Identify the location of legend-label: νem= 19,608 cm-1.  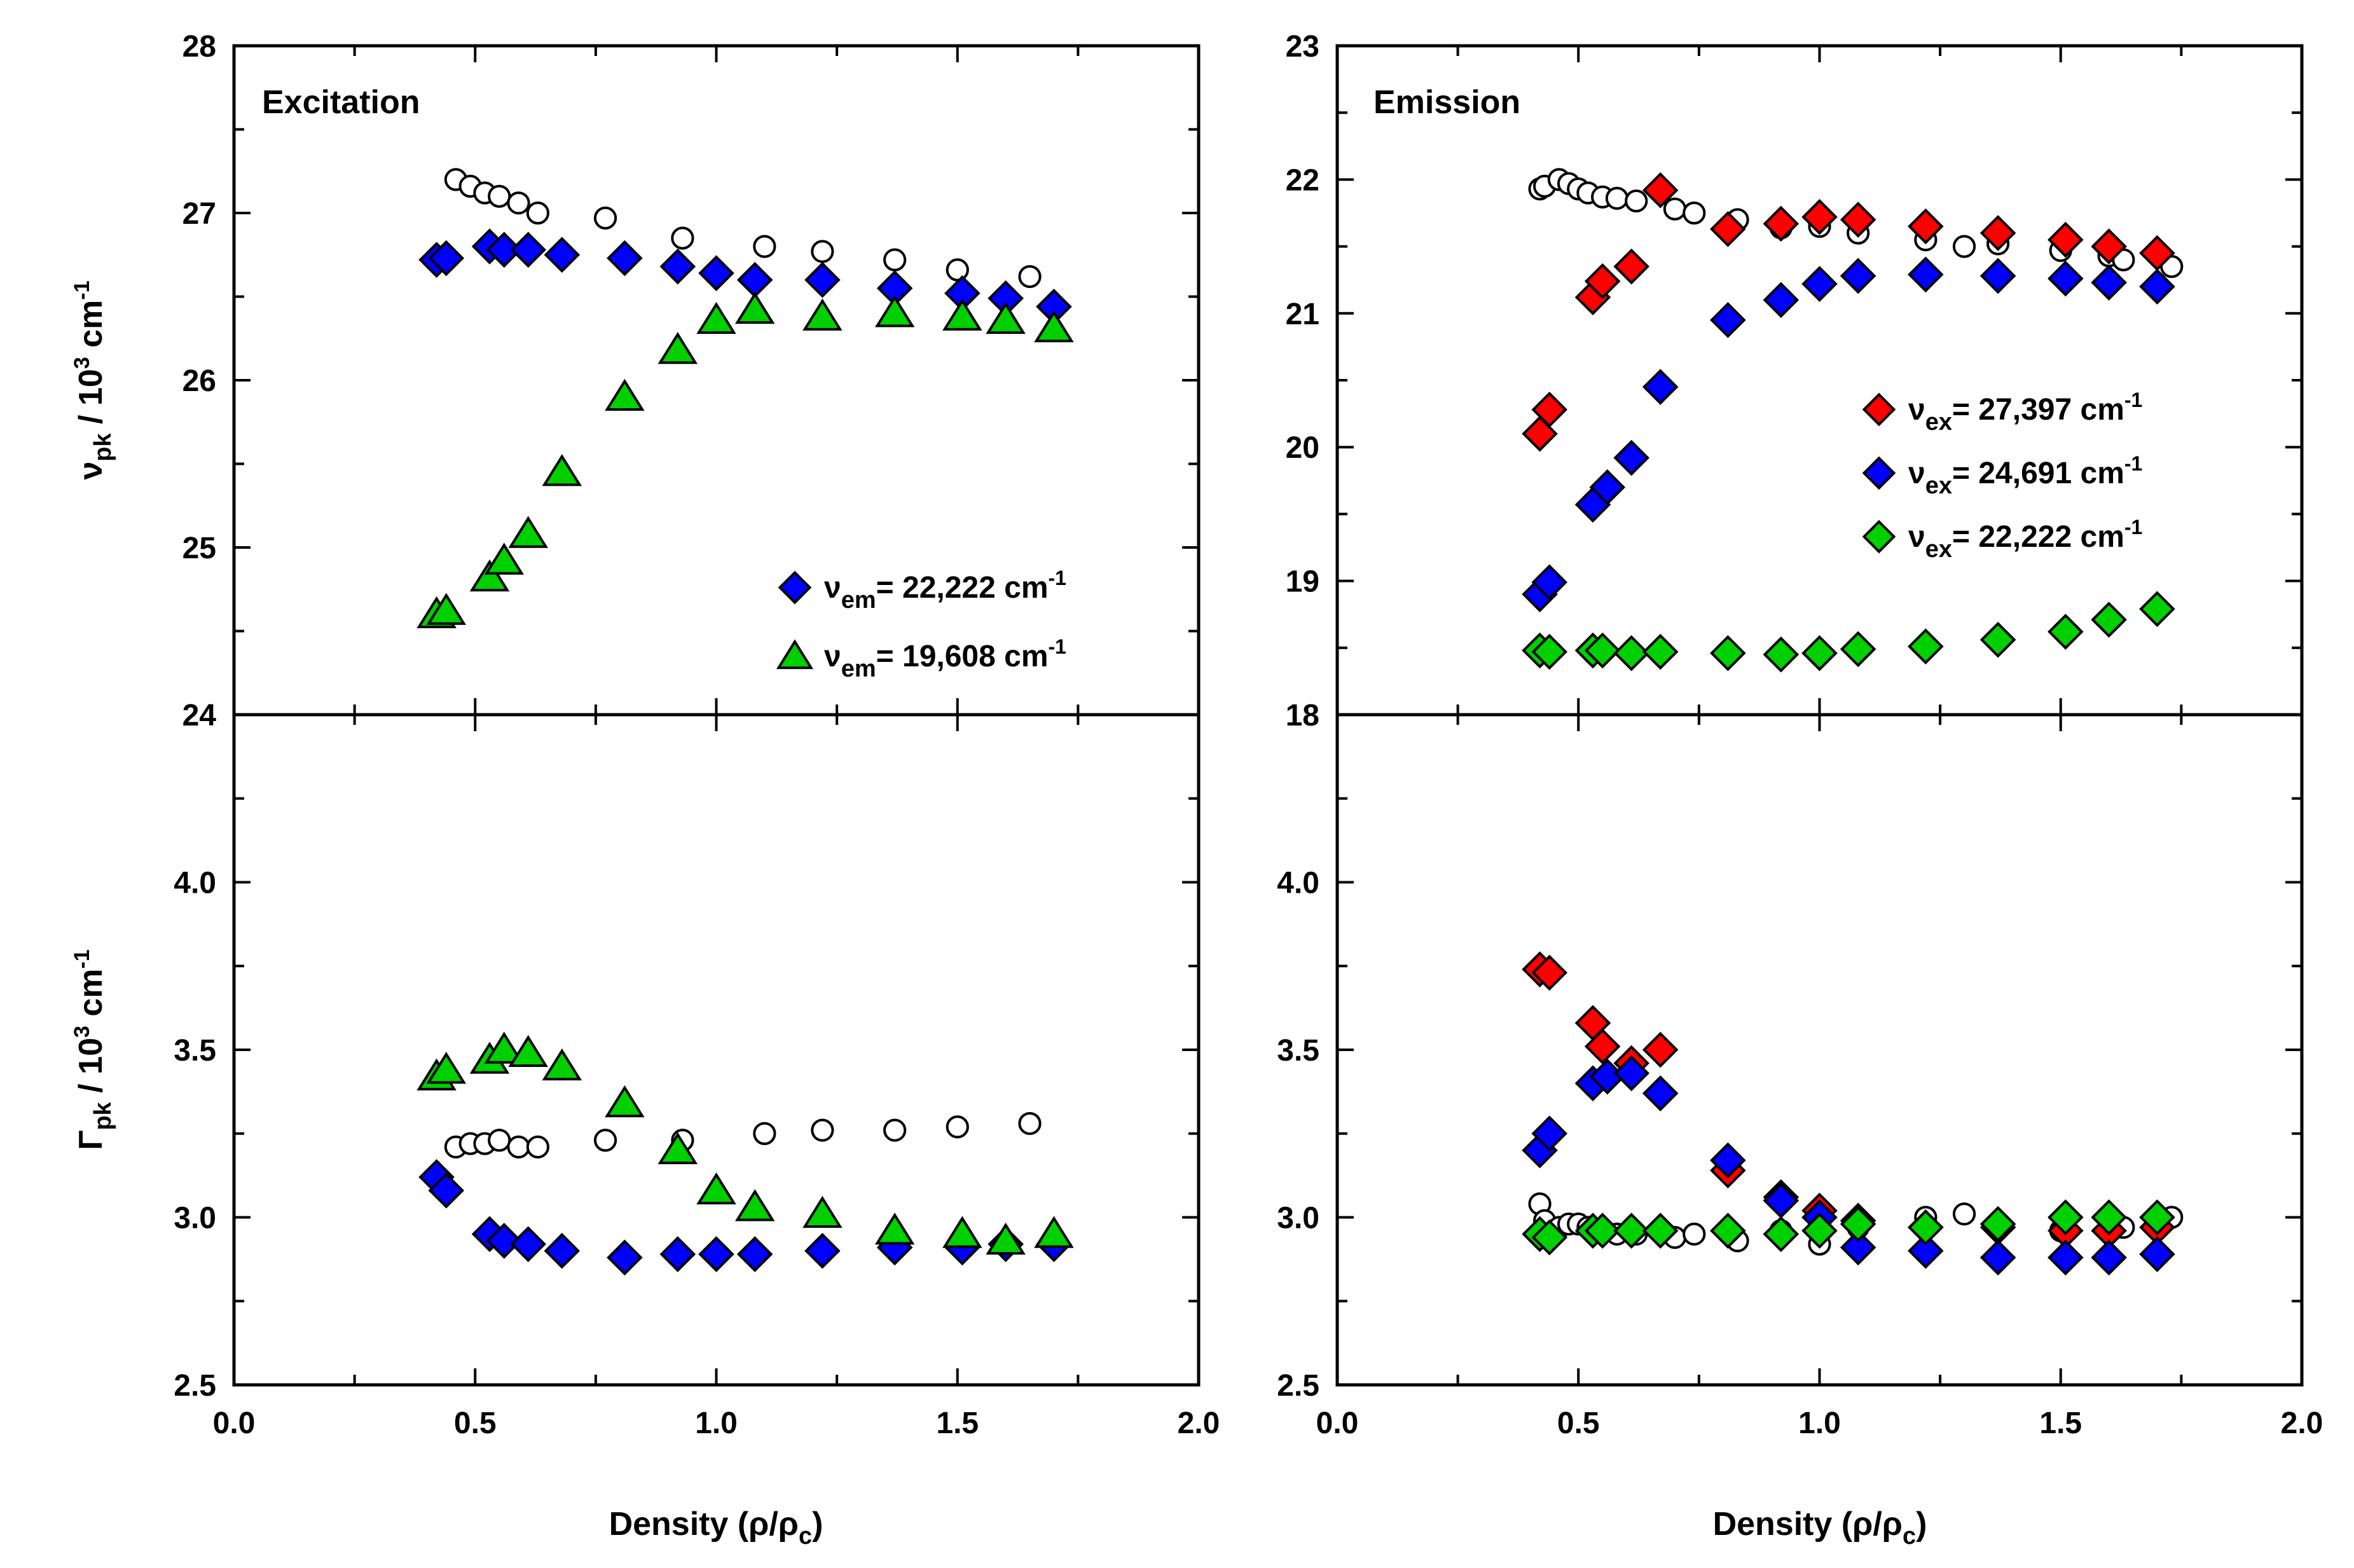
(945, 658).